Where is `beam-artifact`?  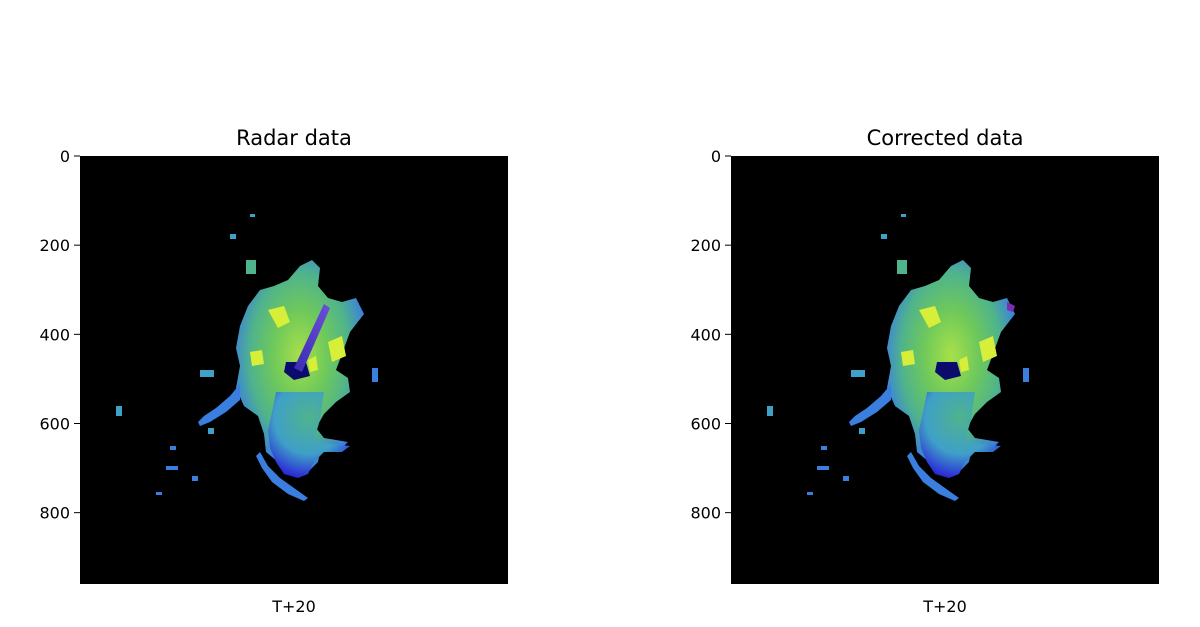
beam-artifact is located at coordinates (312, 338).